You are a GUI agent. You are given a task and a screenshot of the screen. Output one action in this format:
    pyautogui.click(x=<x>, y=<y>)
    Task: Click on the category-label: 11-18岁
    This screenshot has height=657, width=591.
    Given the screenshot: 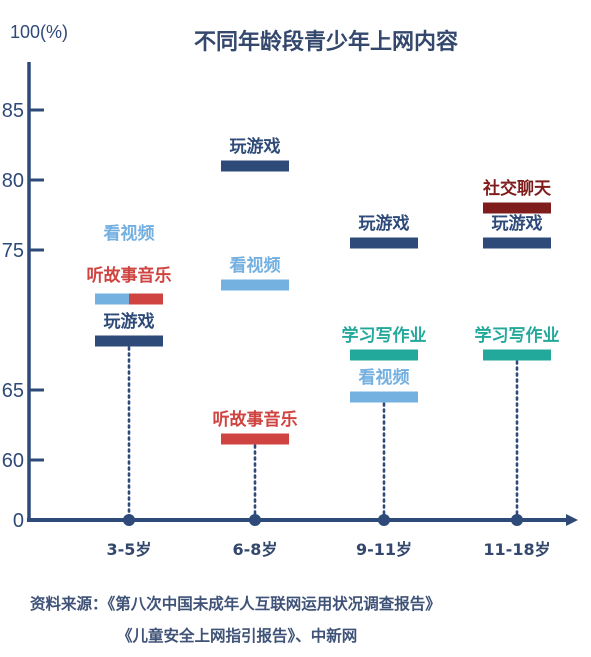 What is the action you would take?
    pyautogui.click(x=516, y=549)
    